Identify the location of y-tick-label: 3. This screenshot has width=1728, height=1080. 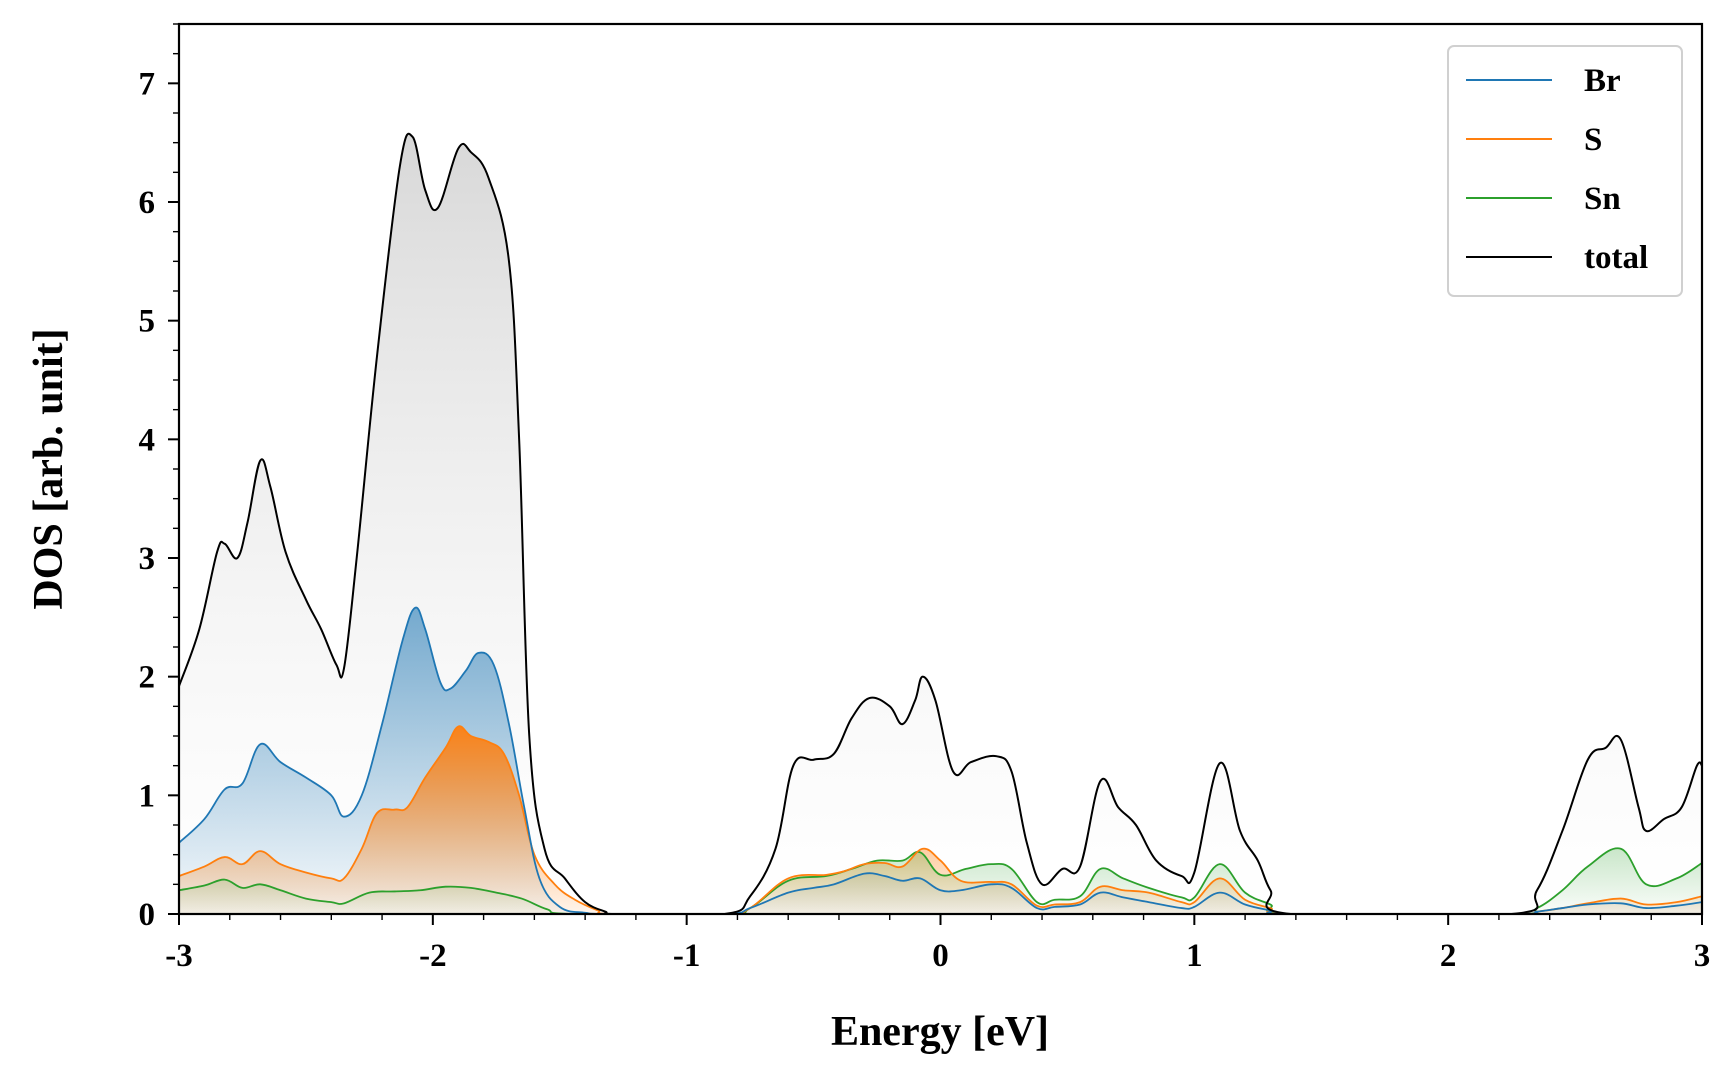
(147, 559).